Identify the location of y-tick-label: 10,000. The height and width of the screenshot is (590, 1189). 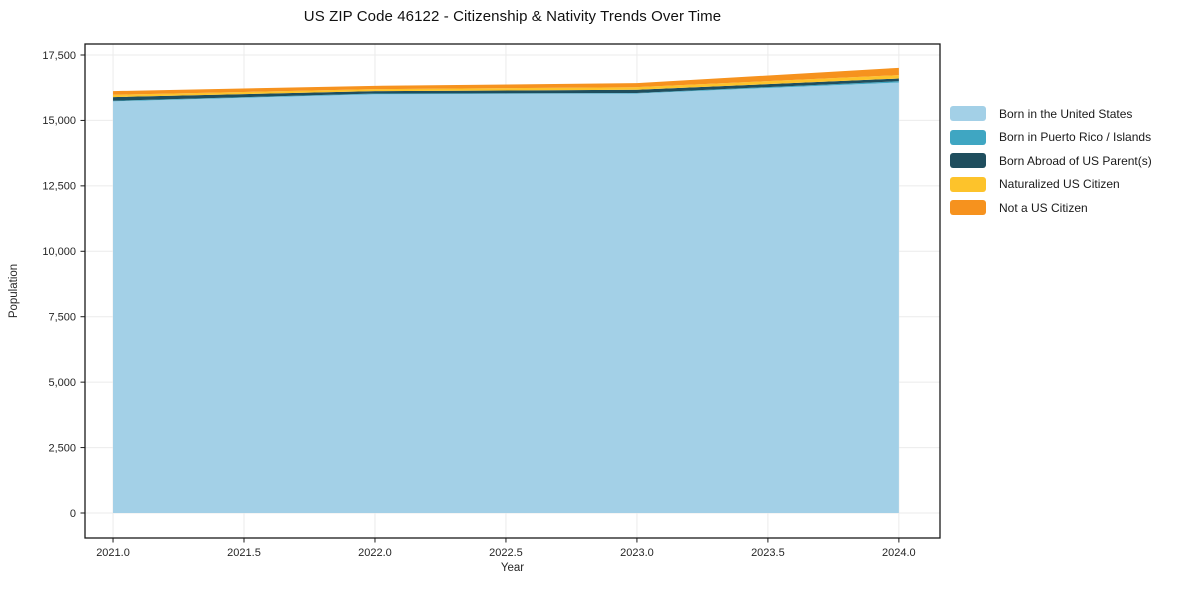
(59, 252).